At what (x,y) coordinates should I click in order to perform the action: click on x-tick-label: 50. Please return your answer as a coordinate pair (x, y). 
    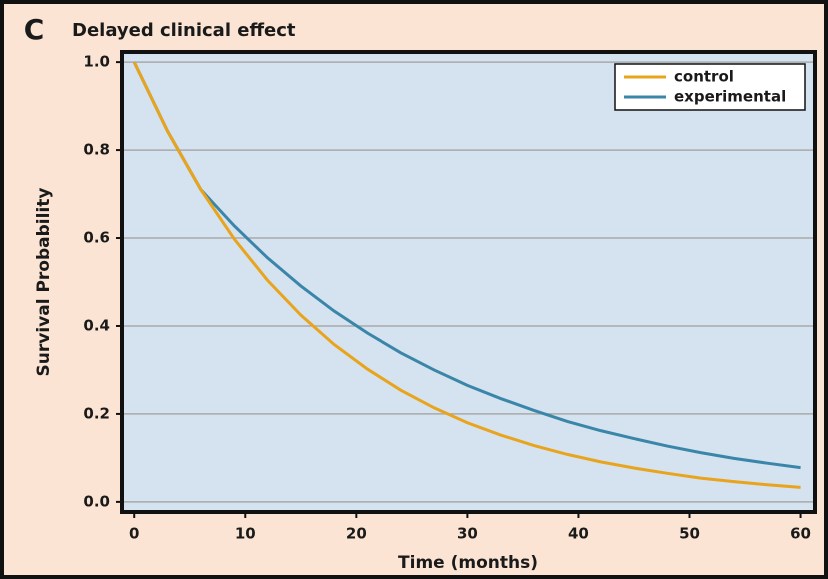
    Looking at the image, I should click on (689, 534).